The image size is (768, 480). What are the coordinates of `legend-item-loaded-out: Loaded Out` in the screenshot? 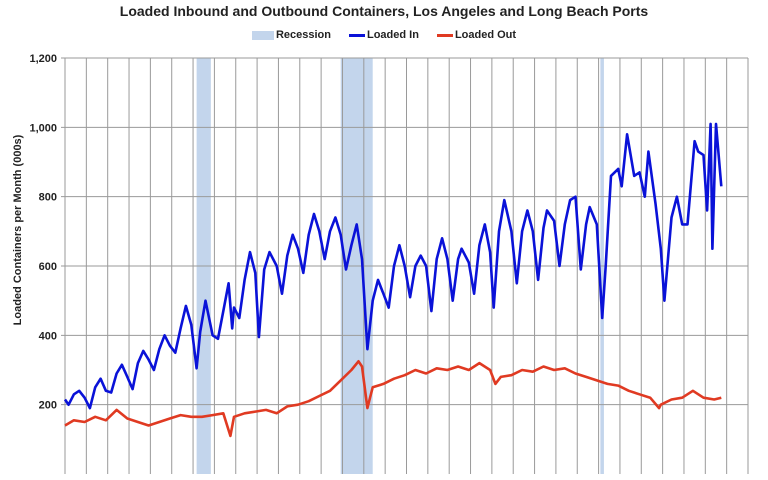 It's located at (476, 35).